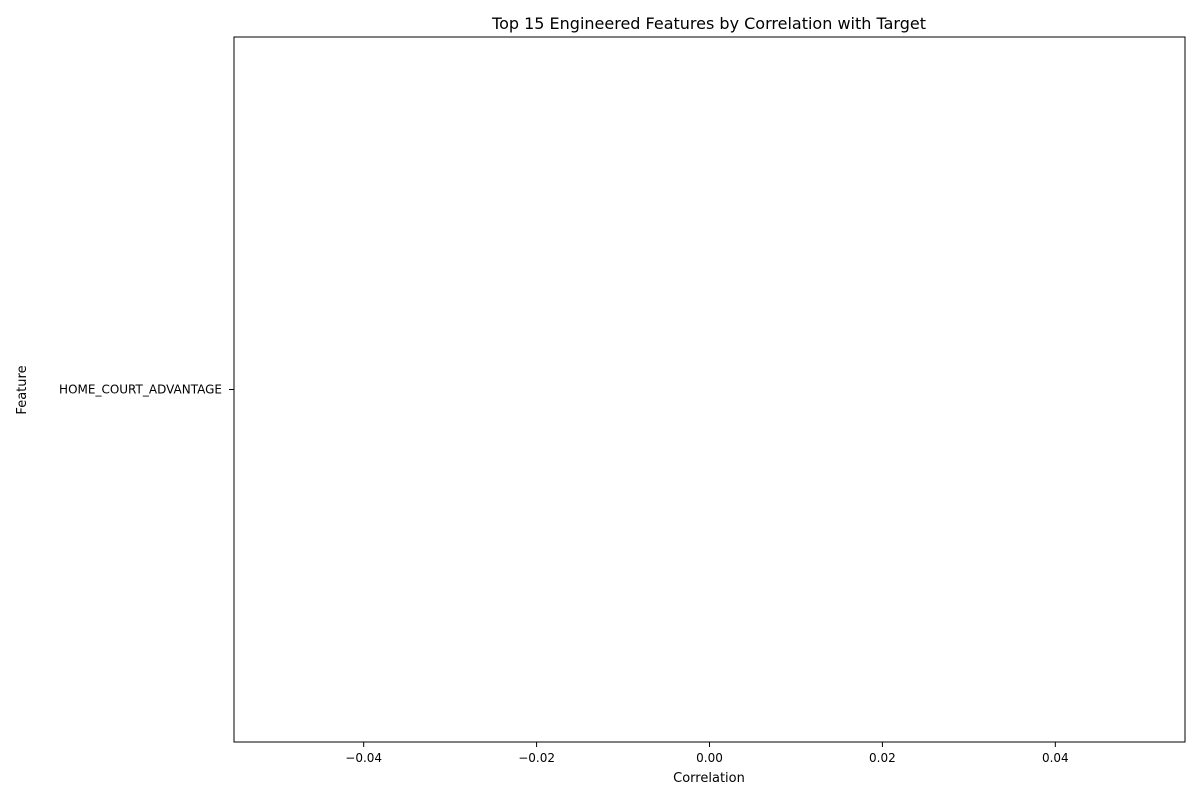 Image resolution: width=1200 pixels, height=805 pixels. I want to click on x-tick-label: 0.02, so click(882, 758).